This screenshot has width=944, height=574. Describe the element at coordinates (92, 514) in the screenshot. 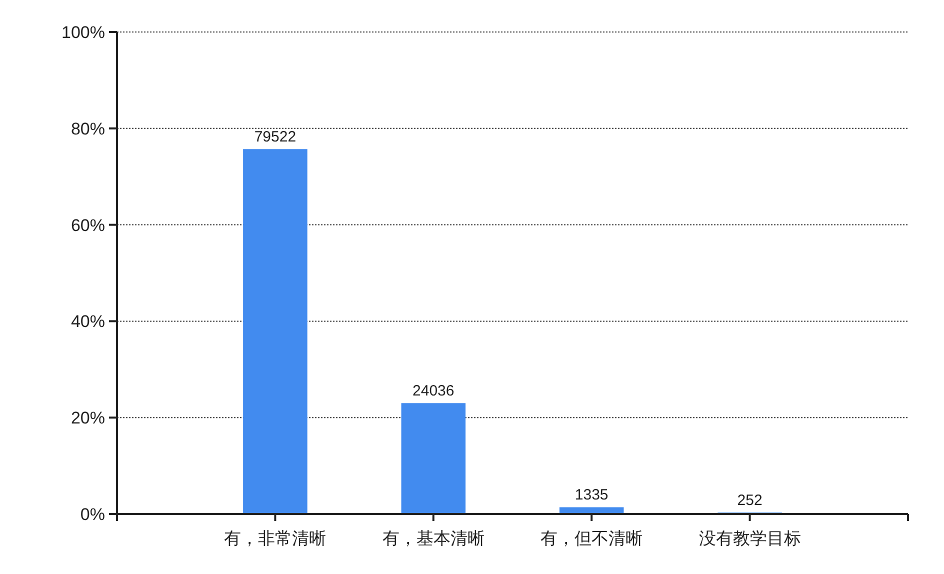

I see `y-tick-label: 0%` at that location.